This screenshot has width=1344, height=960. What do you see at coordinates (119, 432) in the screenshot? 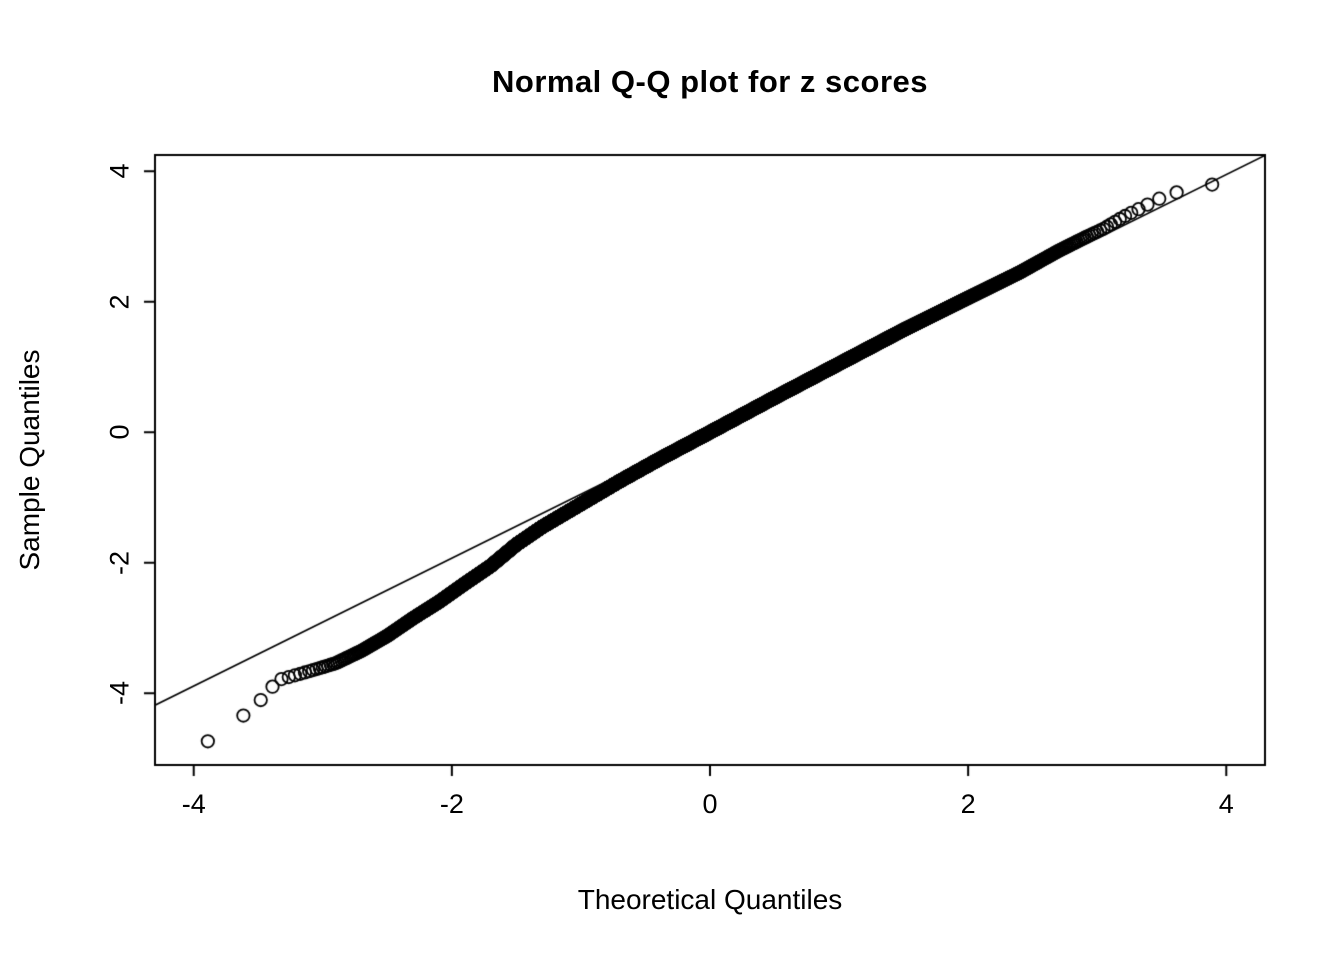
I see `y-tick-label: 0` at bounding box center [119, 432].